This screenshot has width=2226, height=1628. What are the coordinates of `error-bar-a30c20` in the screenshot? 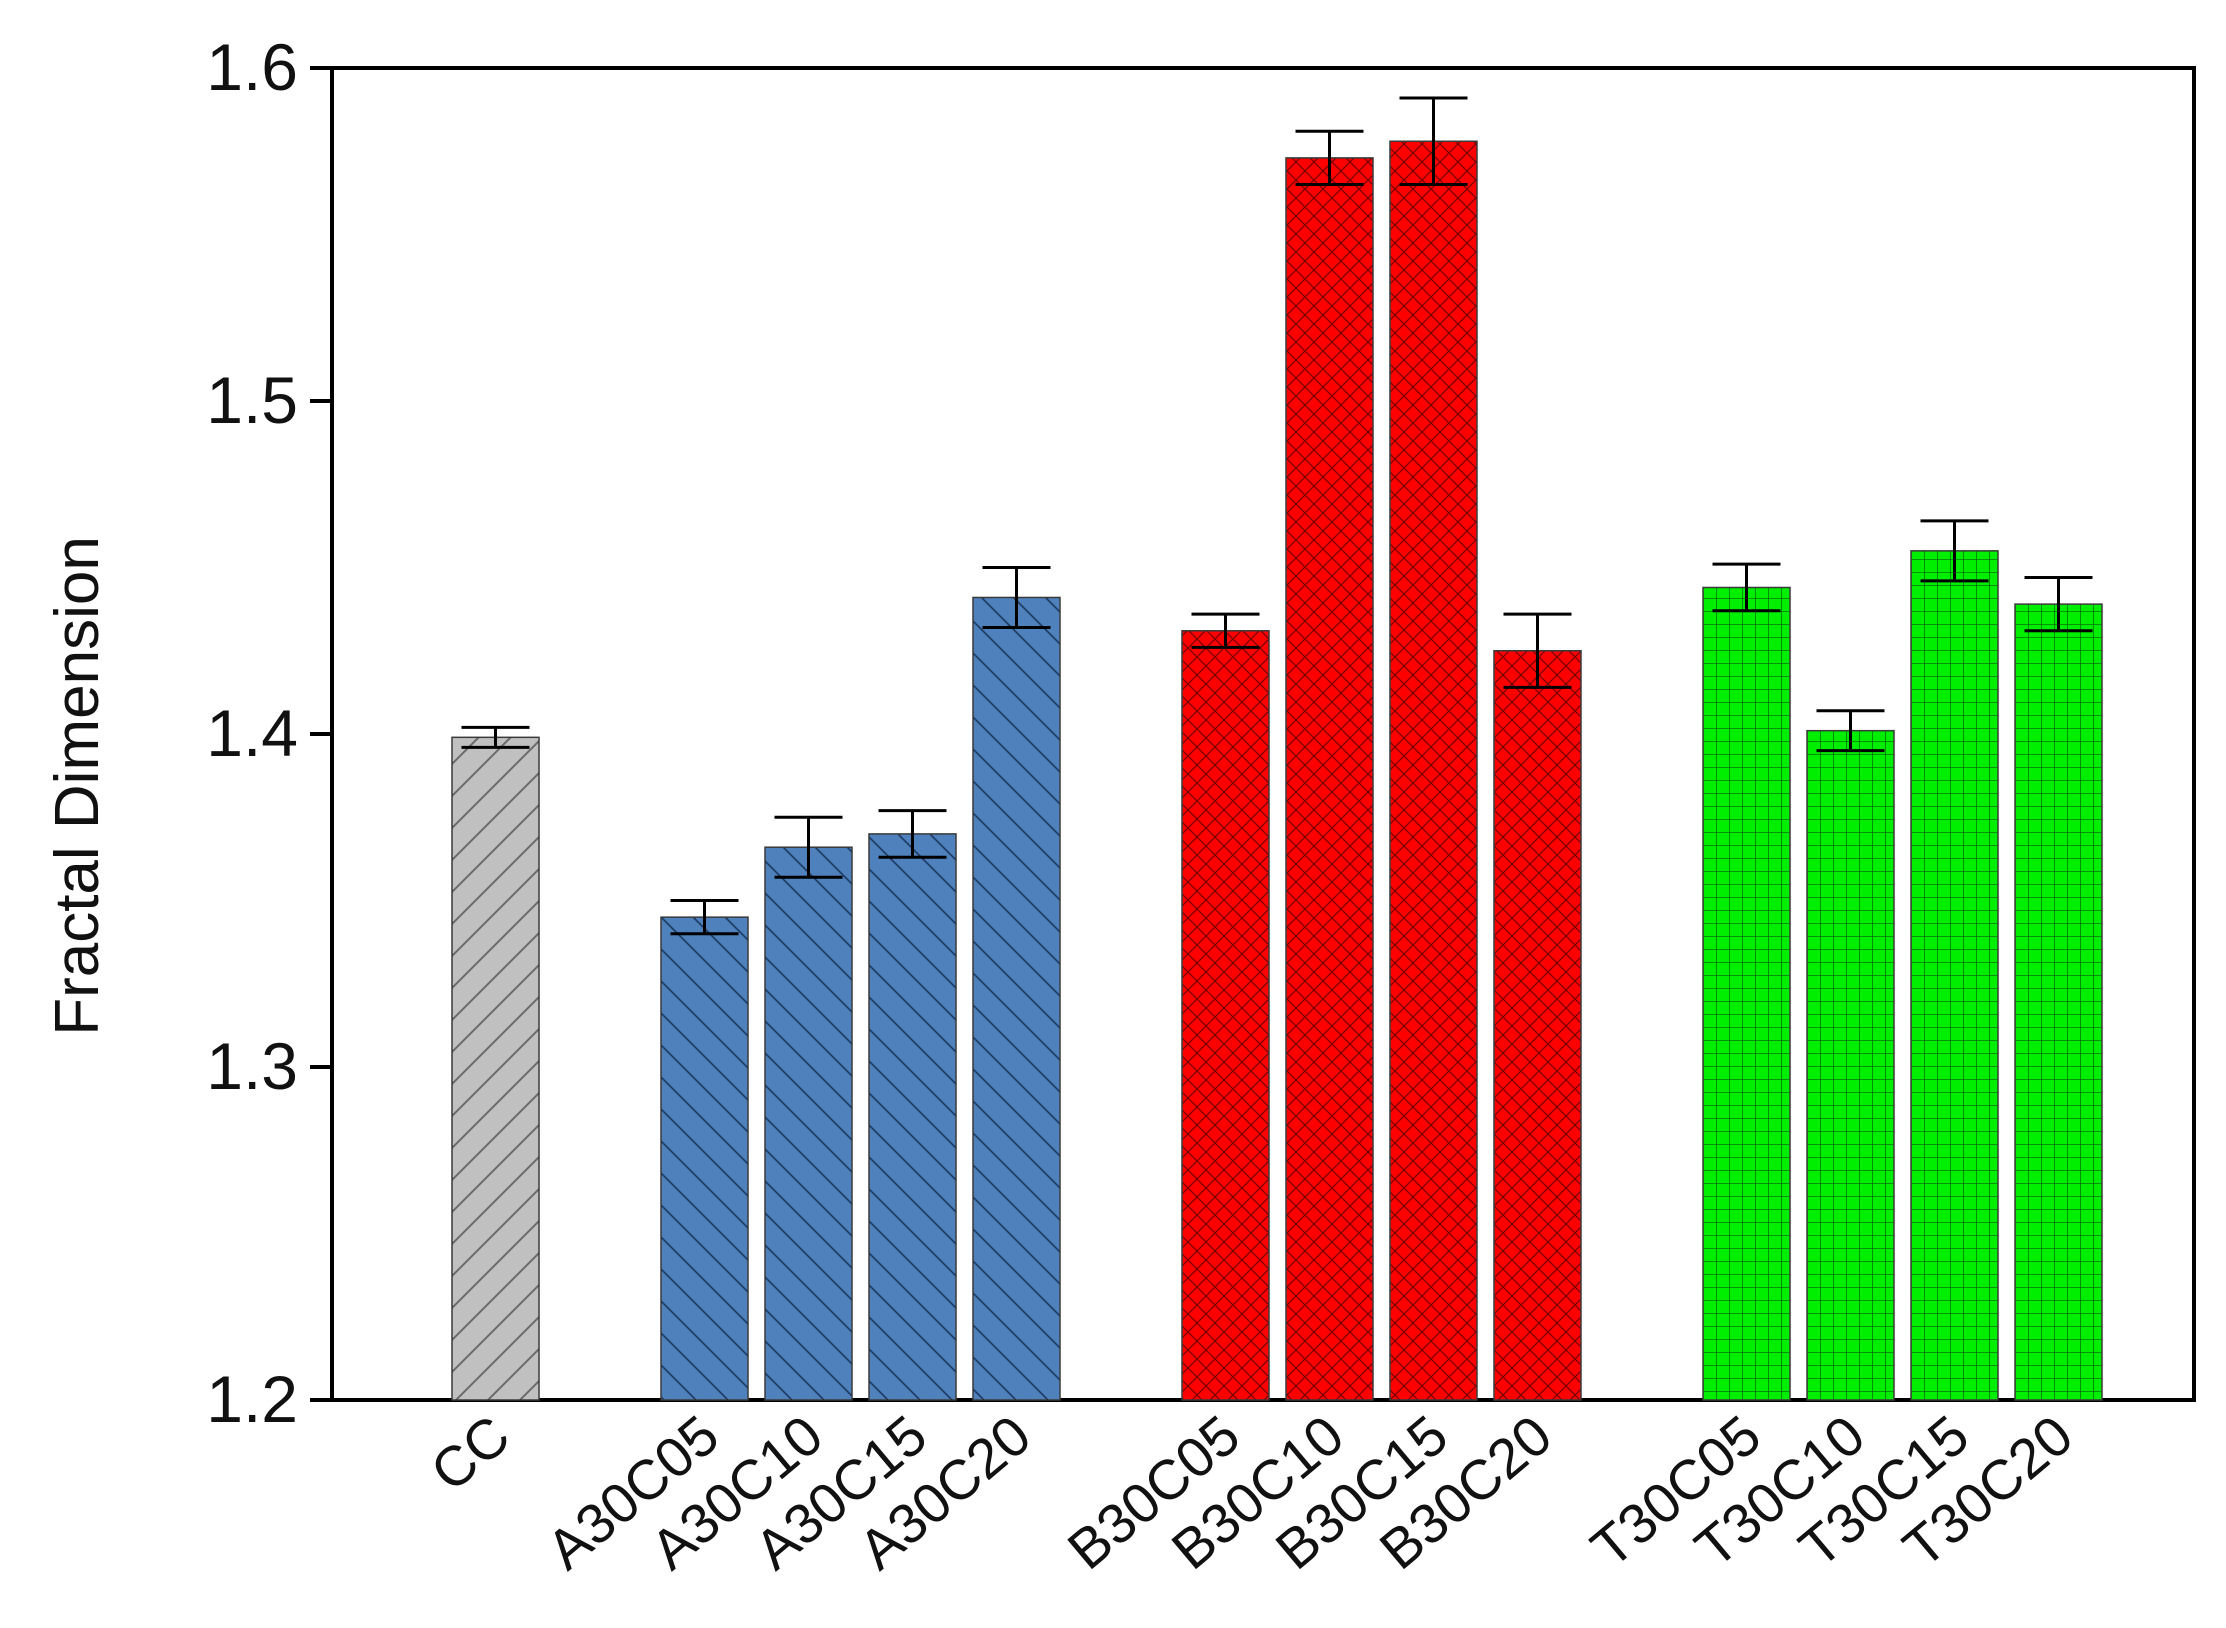 It's located at (1016, 597).